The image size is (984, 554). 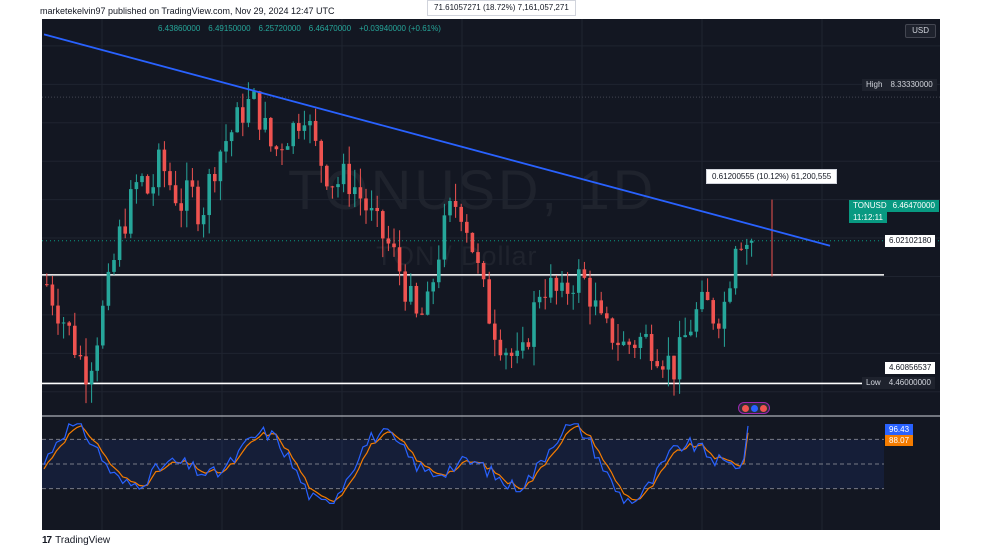 I want to click on osc-d-line, so click(x=396, y=464).